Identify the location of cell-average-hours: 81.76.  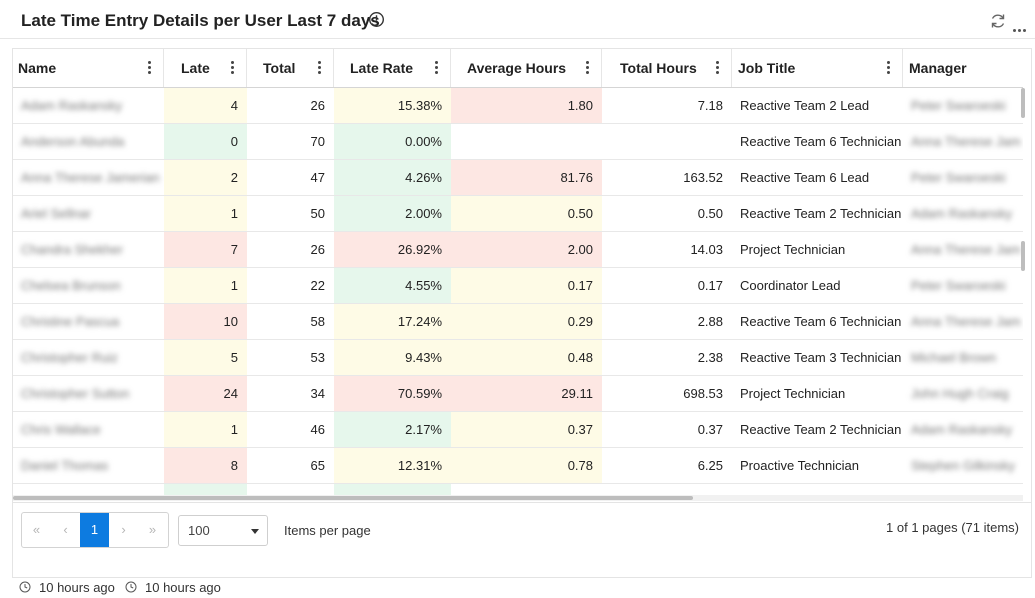
(526, 177).